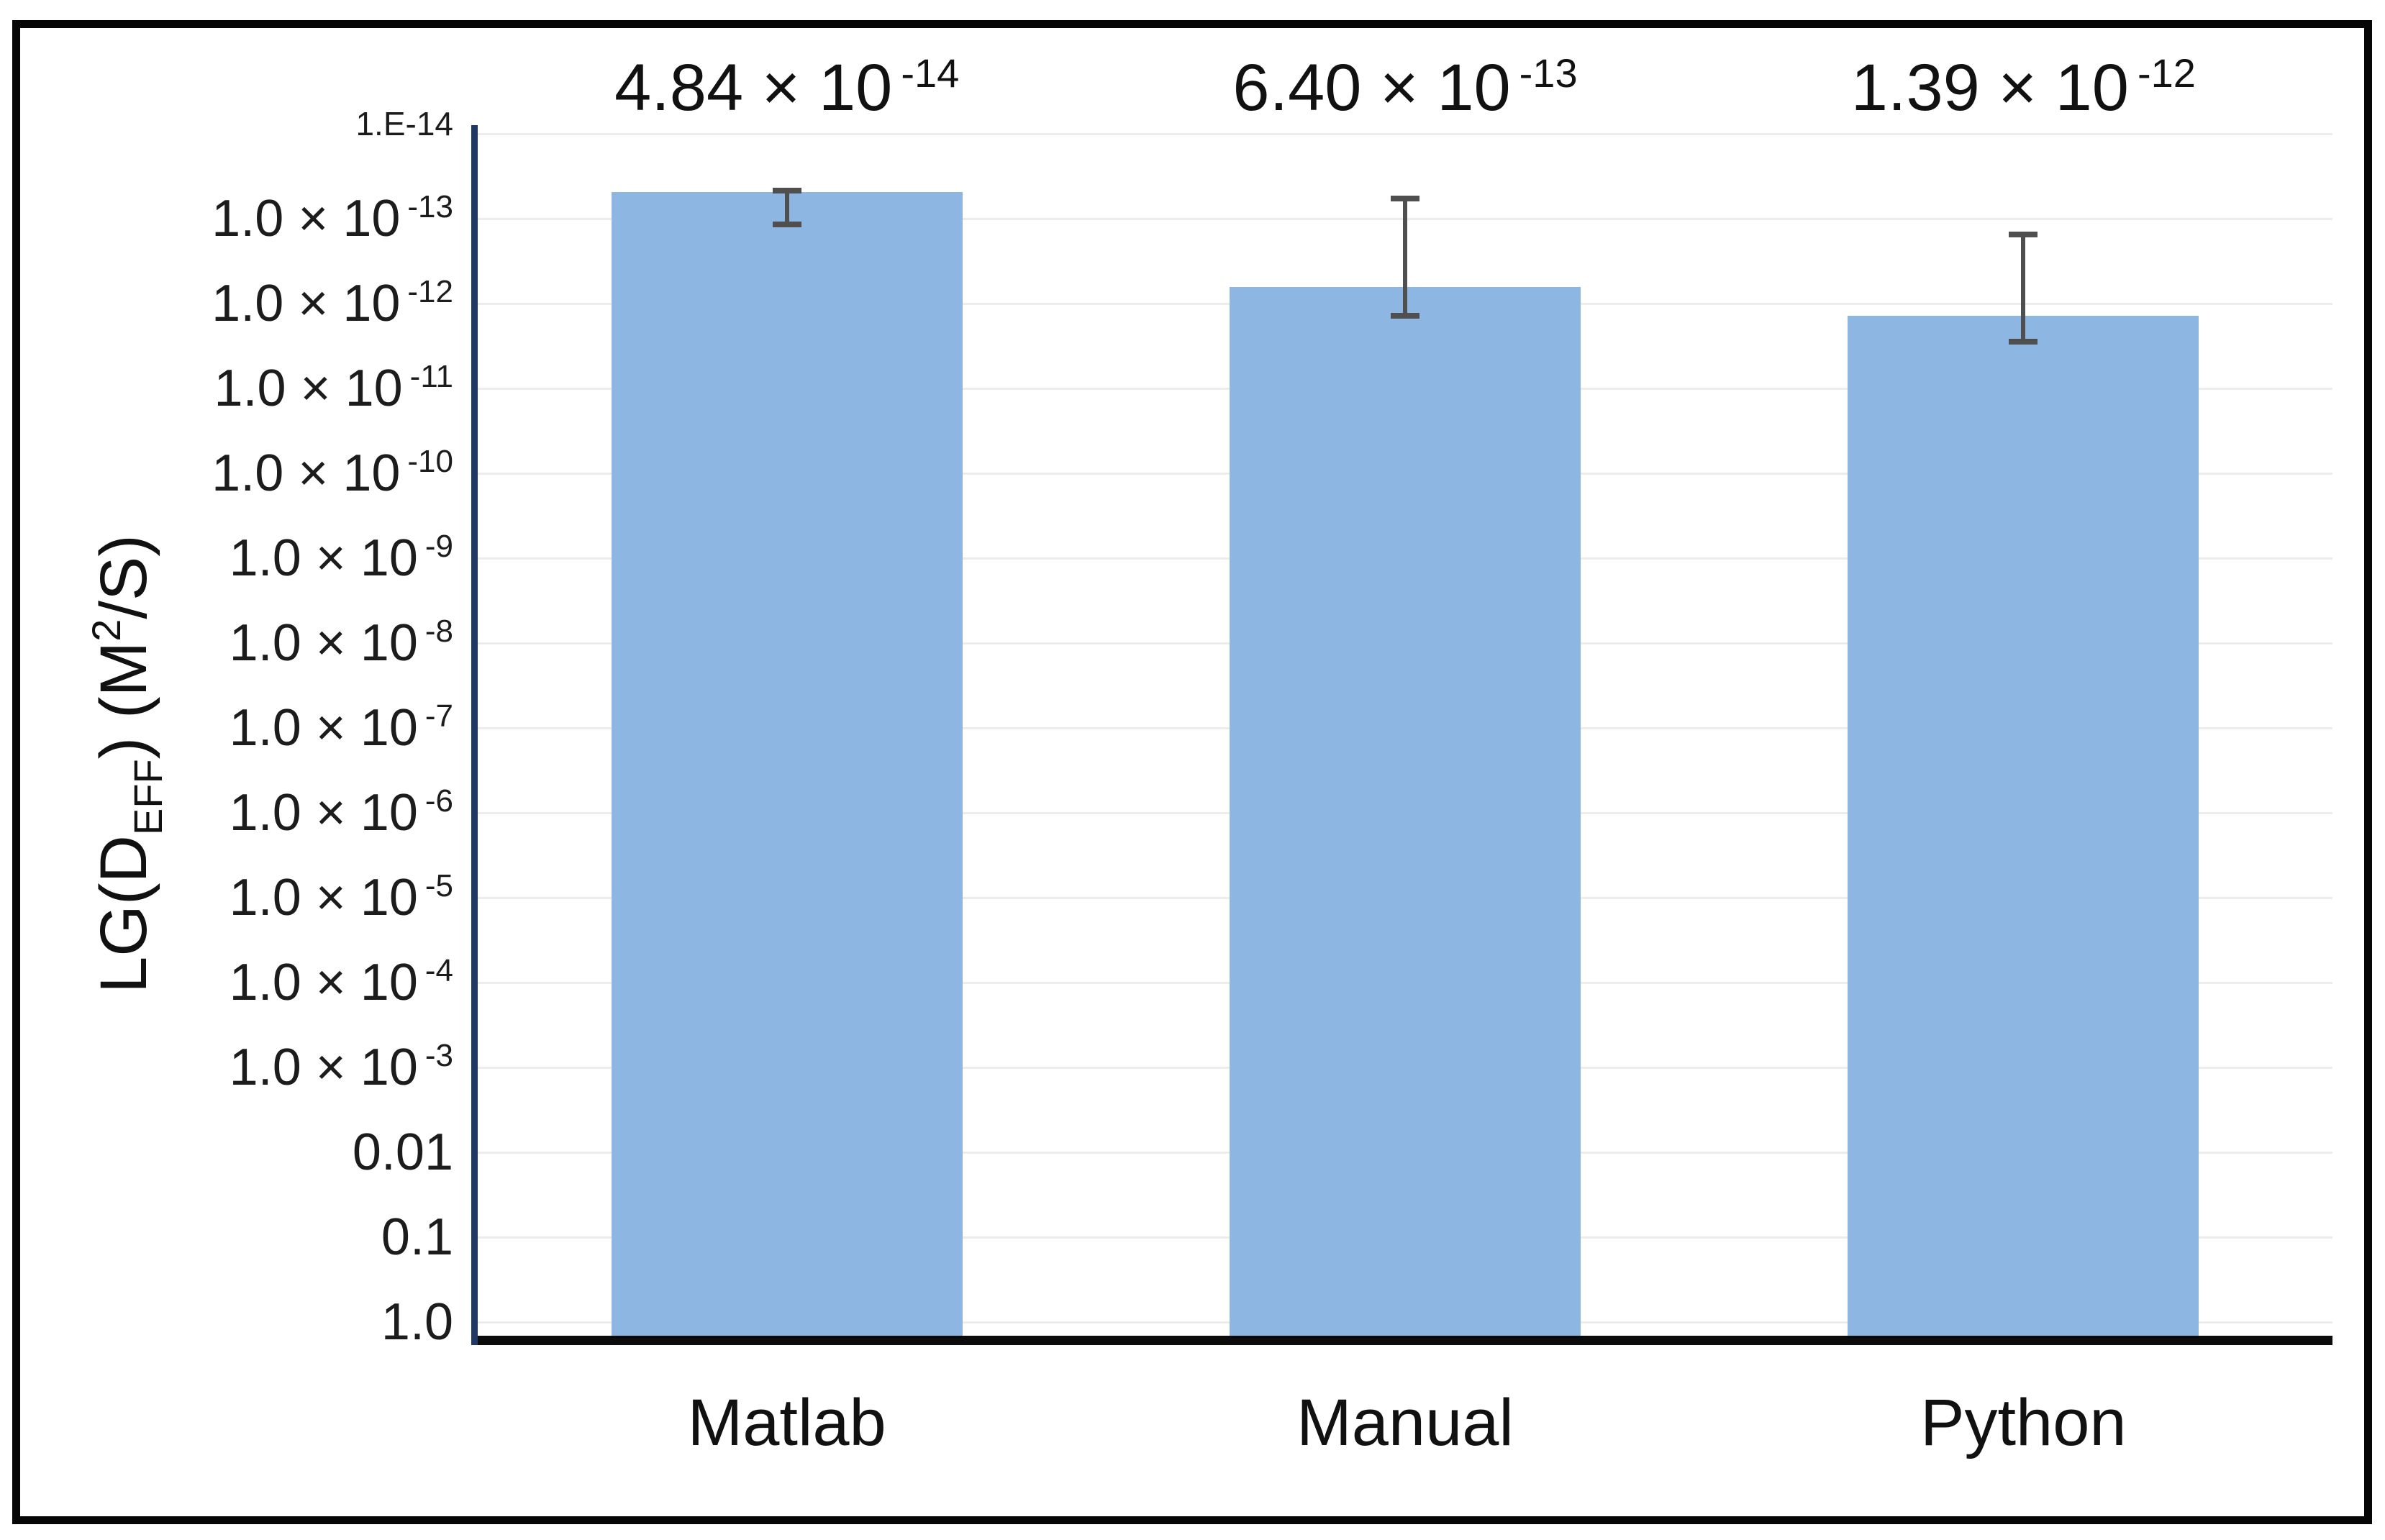 This screenshot has height=1540, width=2385. I want to click on bar-value-label: 6.40 × 10 -13, so click(1404, 88).